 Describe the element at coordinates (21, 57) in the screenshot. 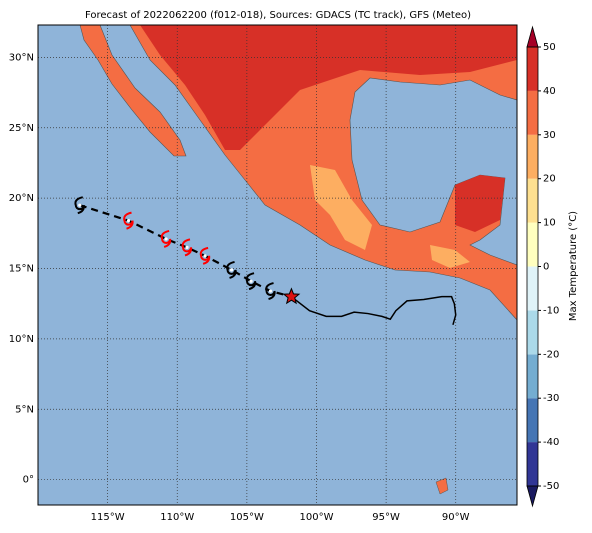

I see `y-tick-label: 30°N` at that location.